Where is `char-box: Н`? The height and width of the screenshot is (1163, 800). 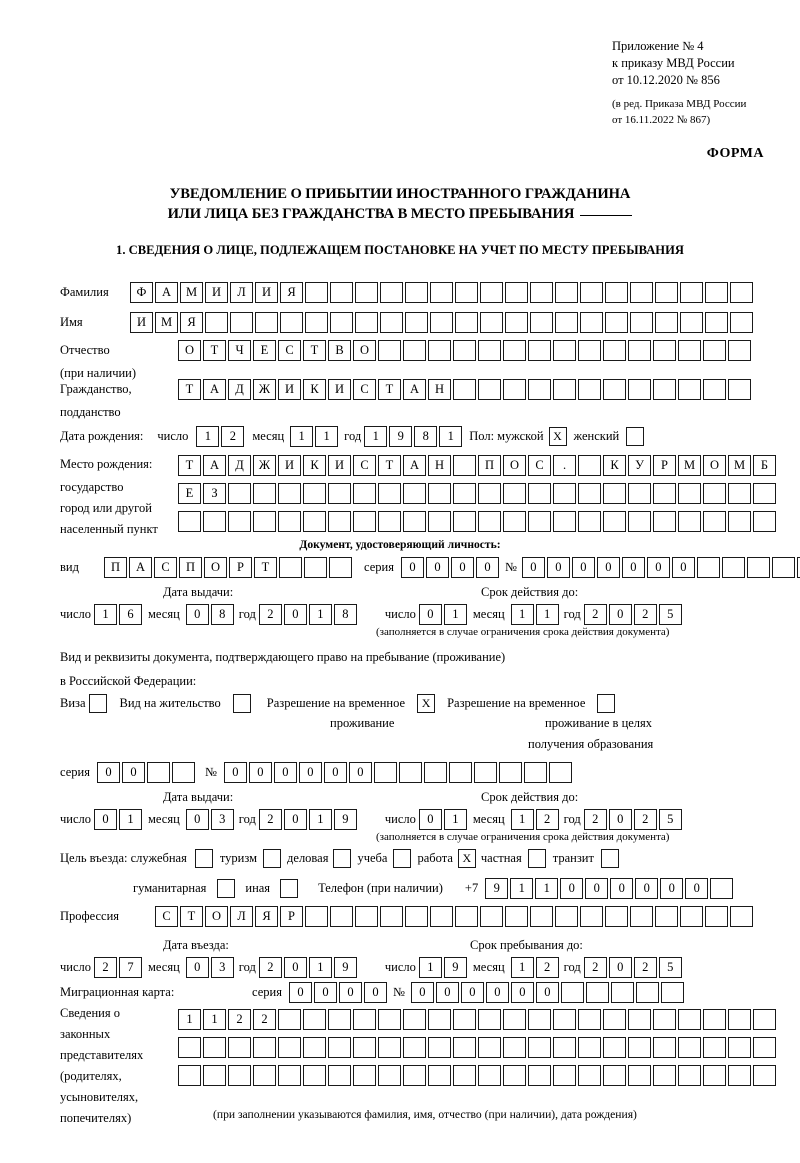 char-box: Н is located at coordinates (439, 465).